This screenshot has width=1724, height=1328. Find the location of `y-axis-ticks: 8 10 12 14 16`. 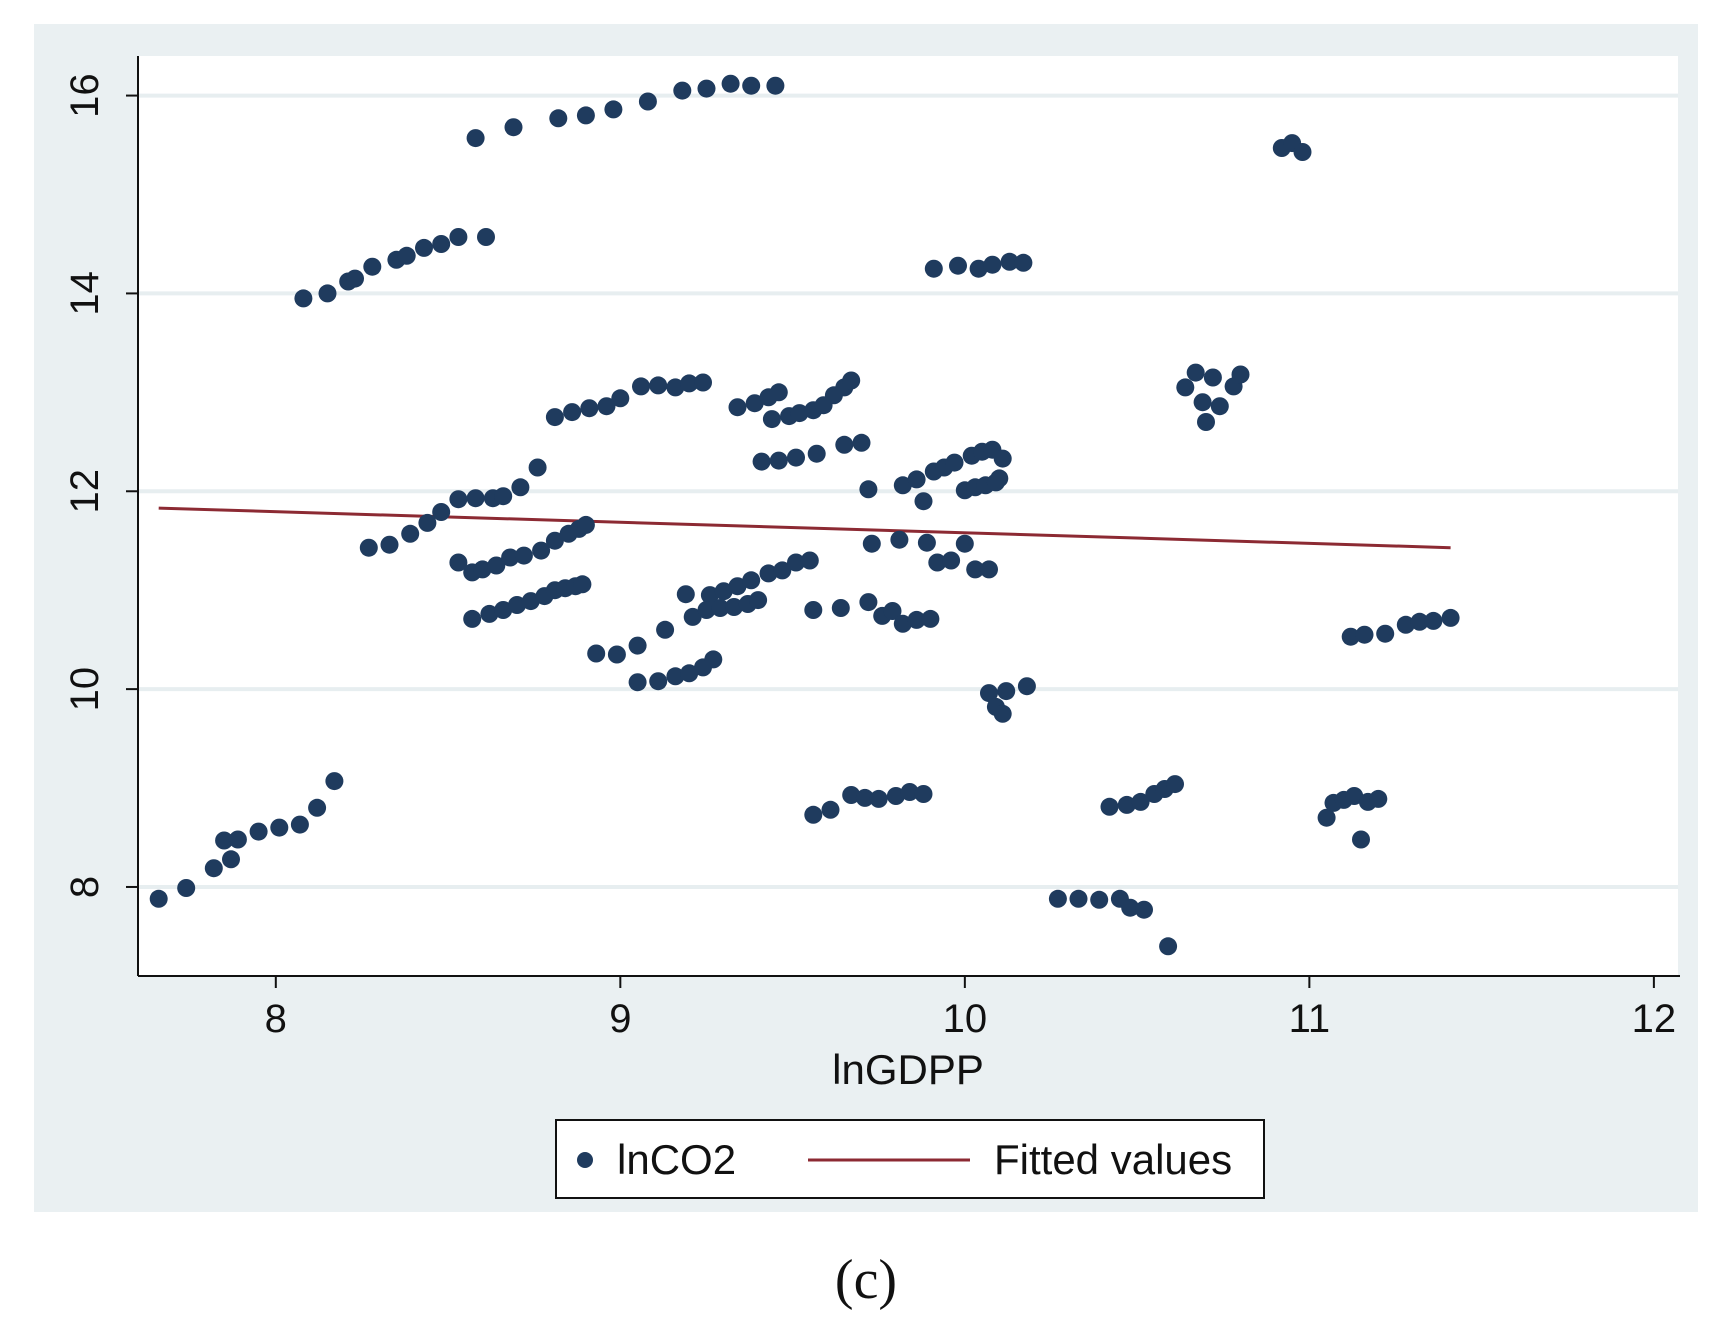

y-axis-ticks: 8 10 12 14 16 is located at coordinates (100, 485).